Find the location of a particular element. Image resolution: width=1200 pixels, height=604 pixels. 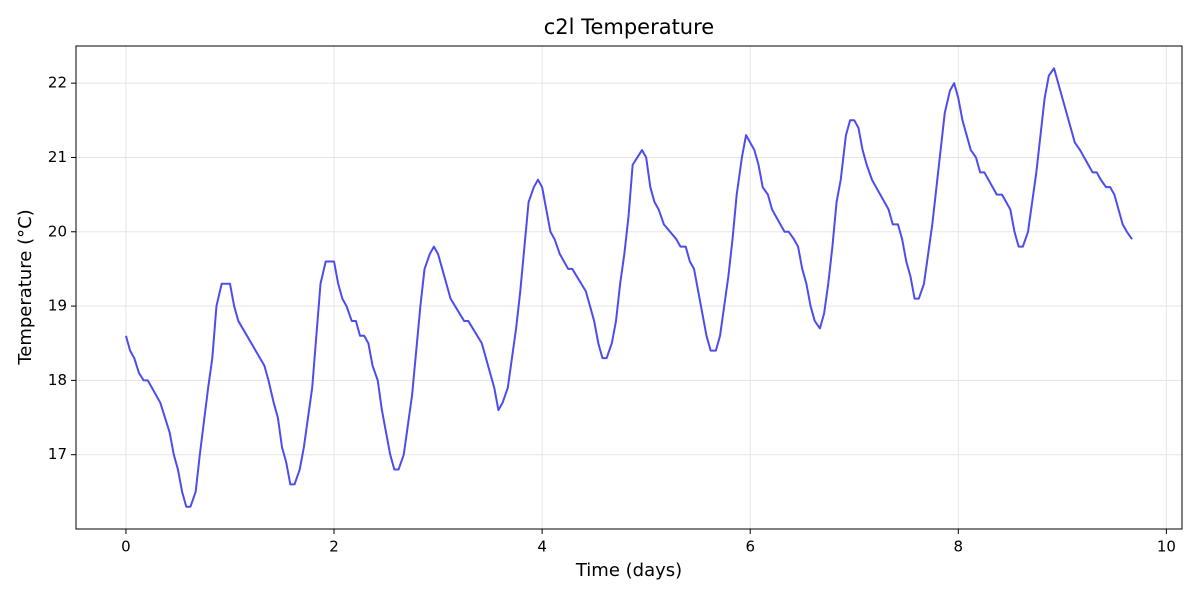

x-tick-label: 0 is located at coordinates (126, 547).